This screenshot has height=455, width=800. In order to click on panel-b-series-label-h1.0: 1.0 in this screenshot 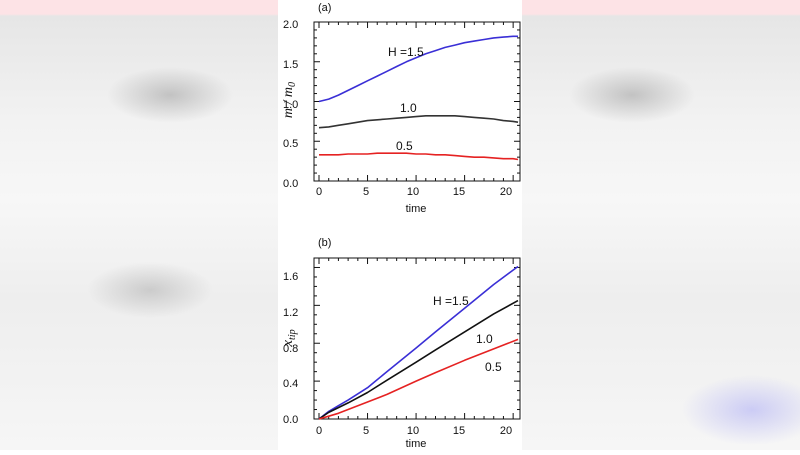, I will do `click(484, 339)`.